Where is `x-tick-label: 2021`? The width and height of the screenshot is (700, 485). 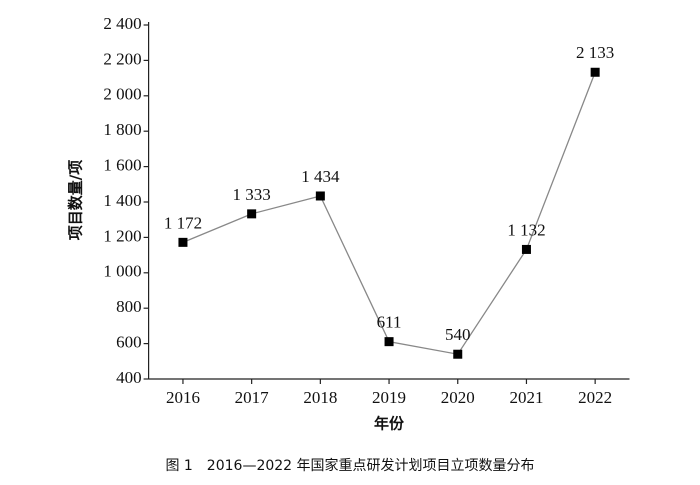 x-tick-label: 2021 is located at coordinates (526, 397).